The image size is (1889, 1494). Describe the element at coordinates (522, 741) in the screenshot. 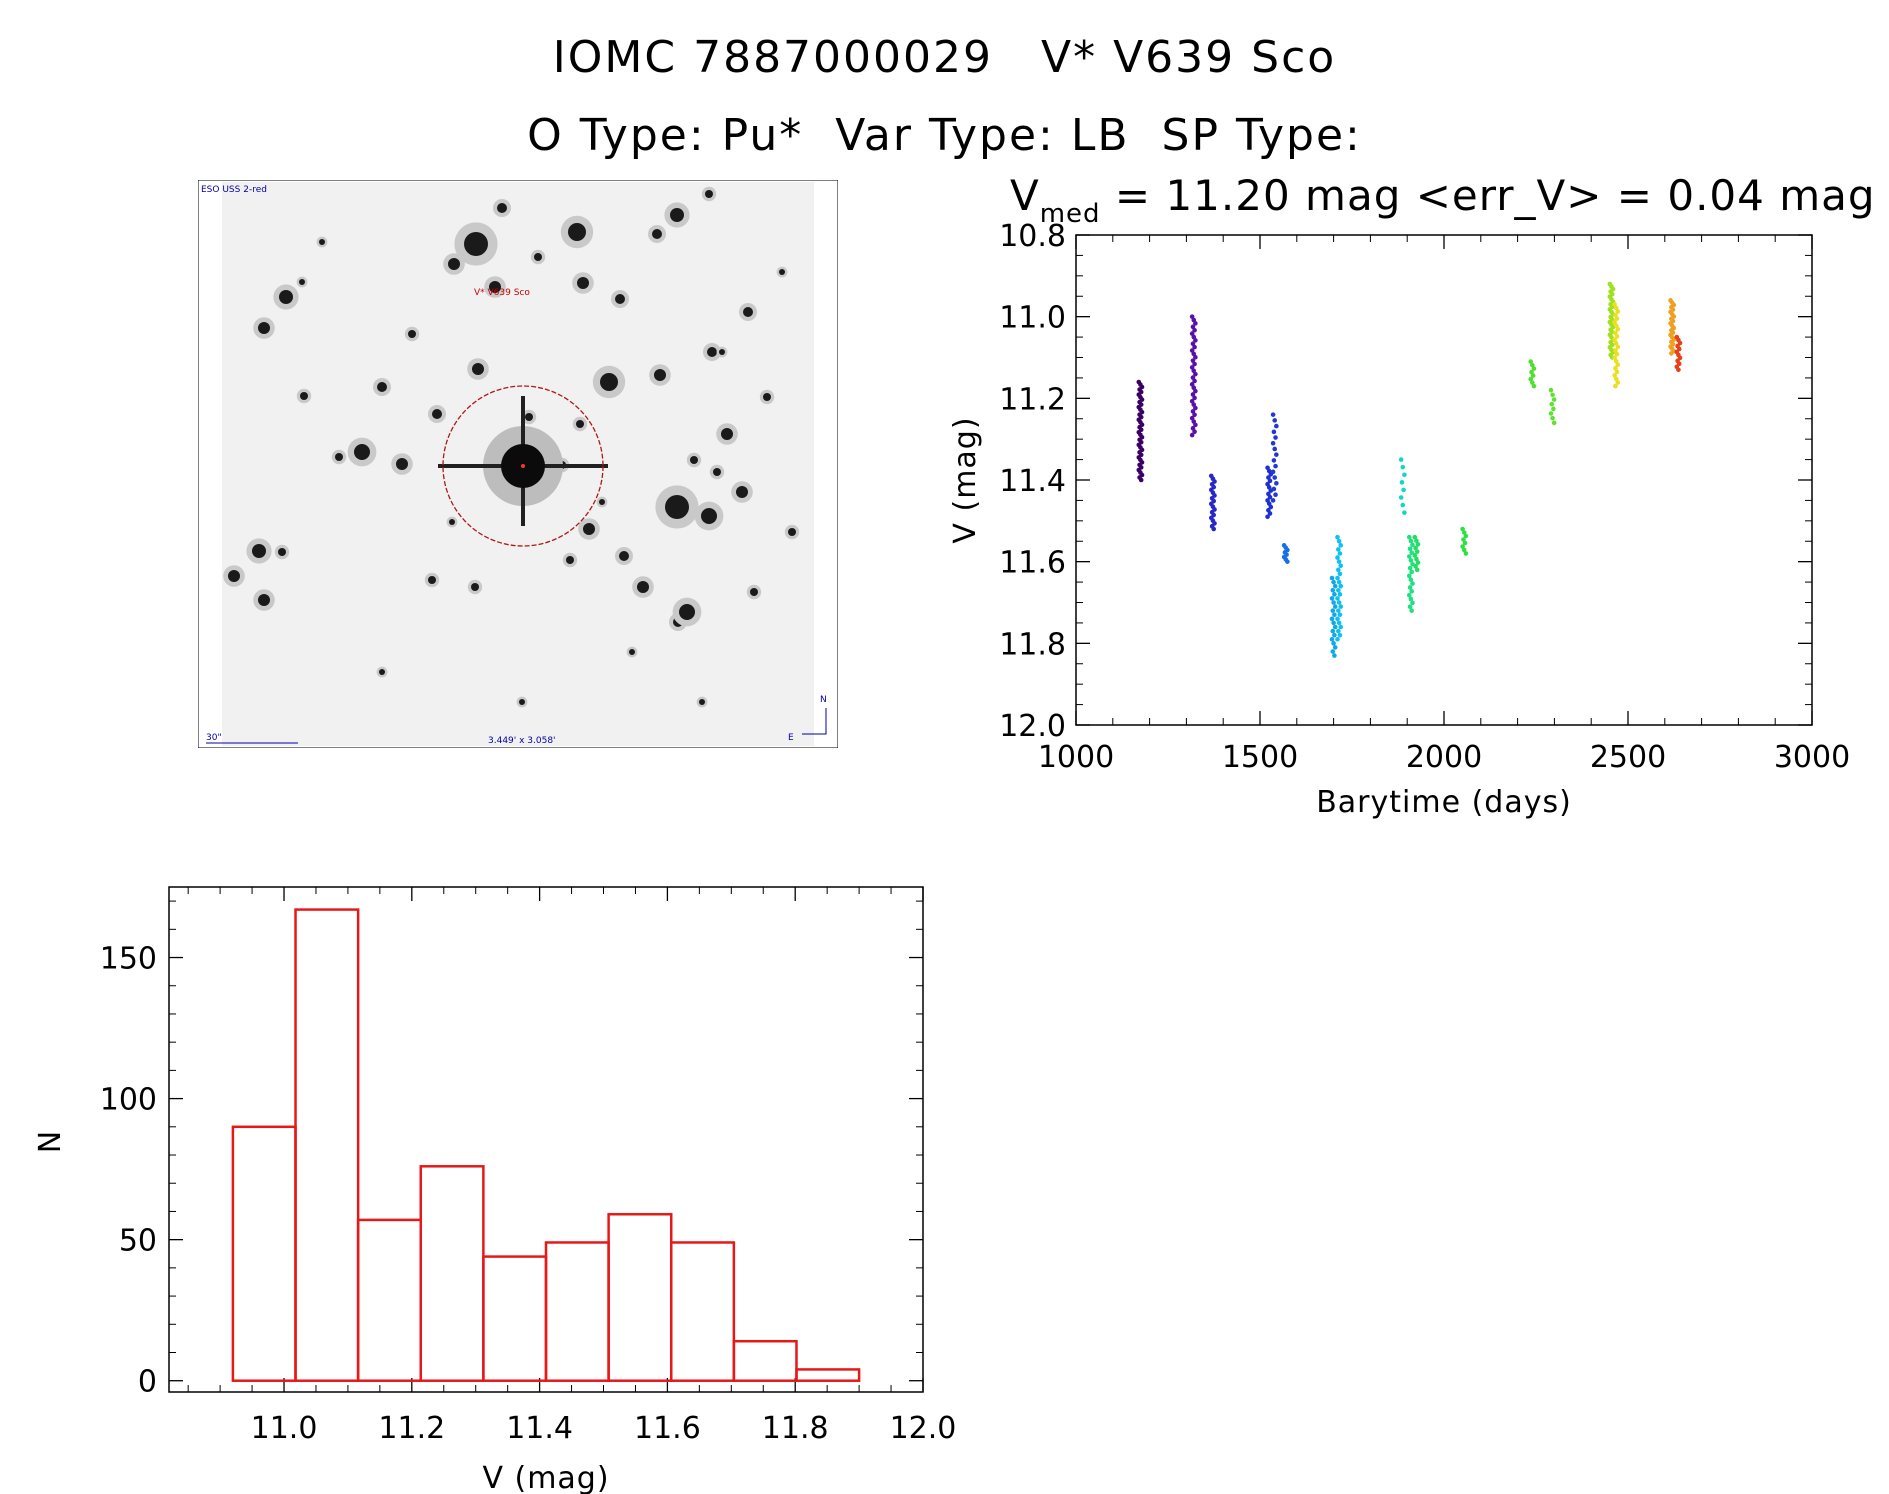

I see `field-of-view-label: 3.449' x 3.058'` at that location.